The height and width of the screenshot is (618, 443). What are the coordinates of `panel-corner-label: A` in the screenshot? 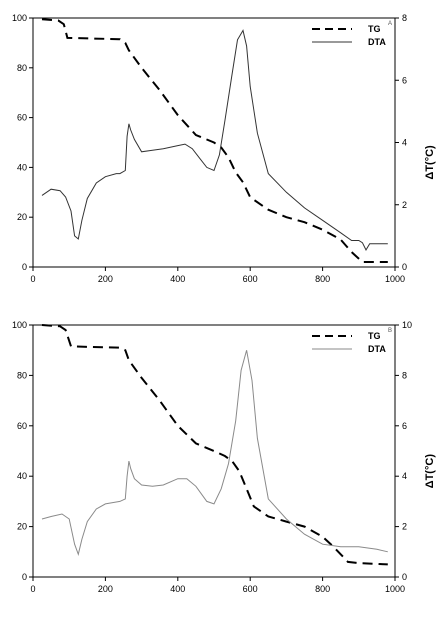 It's located at (390, 24).